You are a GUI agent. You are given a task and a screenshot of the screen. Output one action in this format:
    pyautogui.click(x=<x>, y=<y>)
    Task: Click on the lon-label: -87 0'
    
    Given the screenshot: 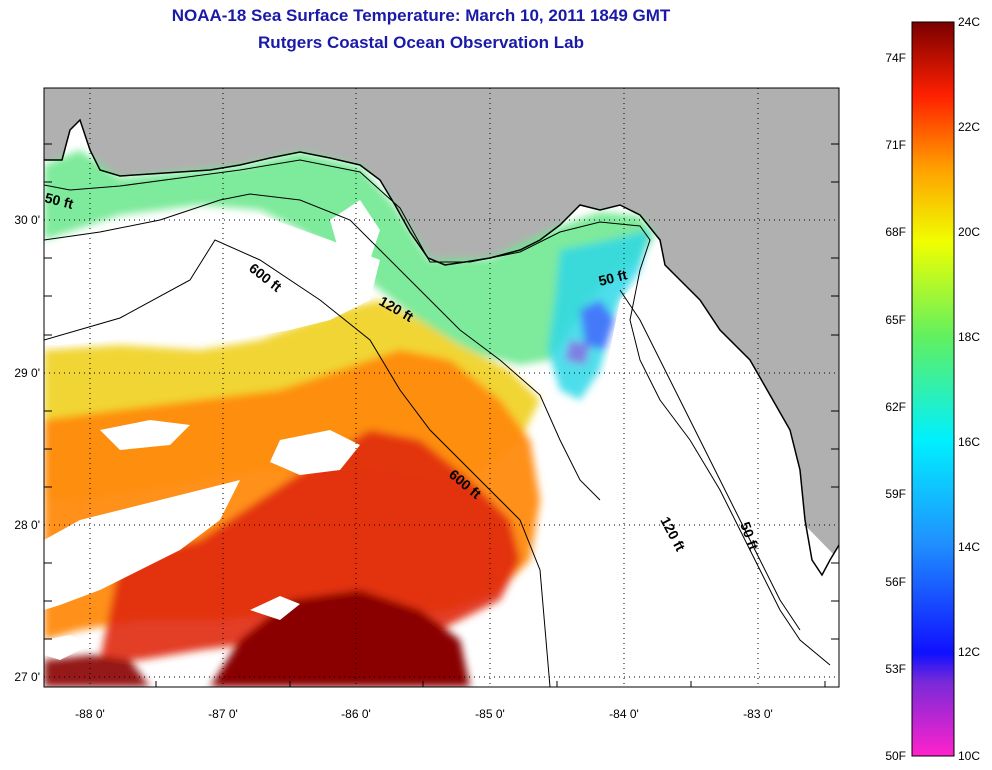 What is the action you would take?
    pyautogui.click(x=223, y=714)
    